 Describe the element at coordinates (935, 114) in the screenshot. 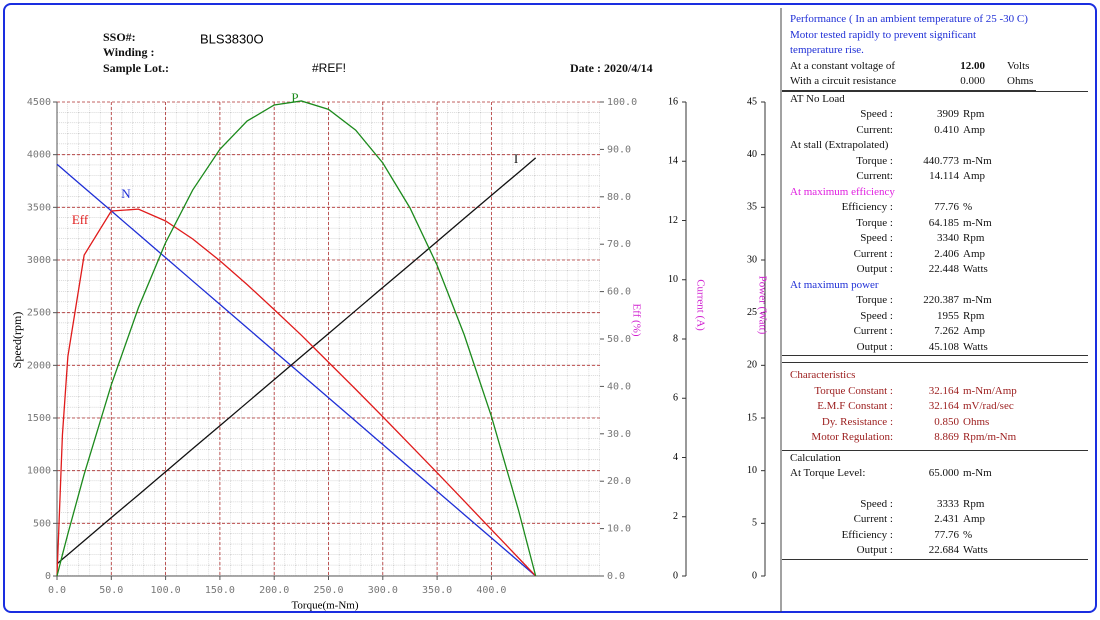

I see `section: AT No Load Speed : 3909 Rpm Current: 0.410 Amp` at that location.